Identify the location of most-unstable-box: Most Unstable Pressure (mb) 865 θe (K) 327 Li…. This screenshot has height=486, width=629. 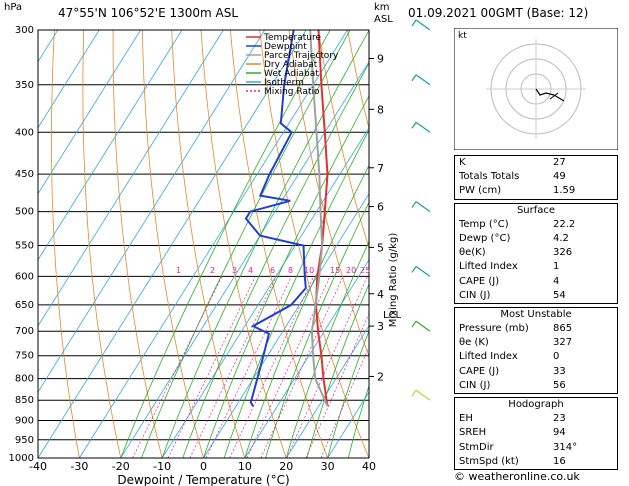
(536, 350).